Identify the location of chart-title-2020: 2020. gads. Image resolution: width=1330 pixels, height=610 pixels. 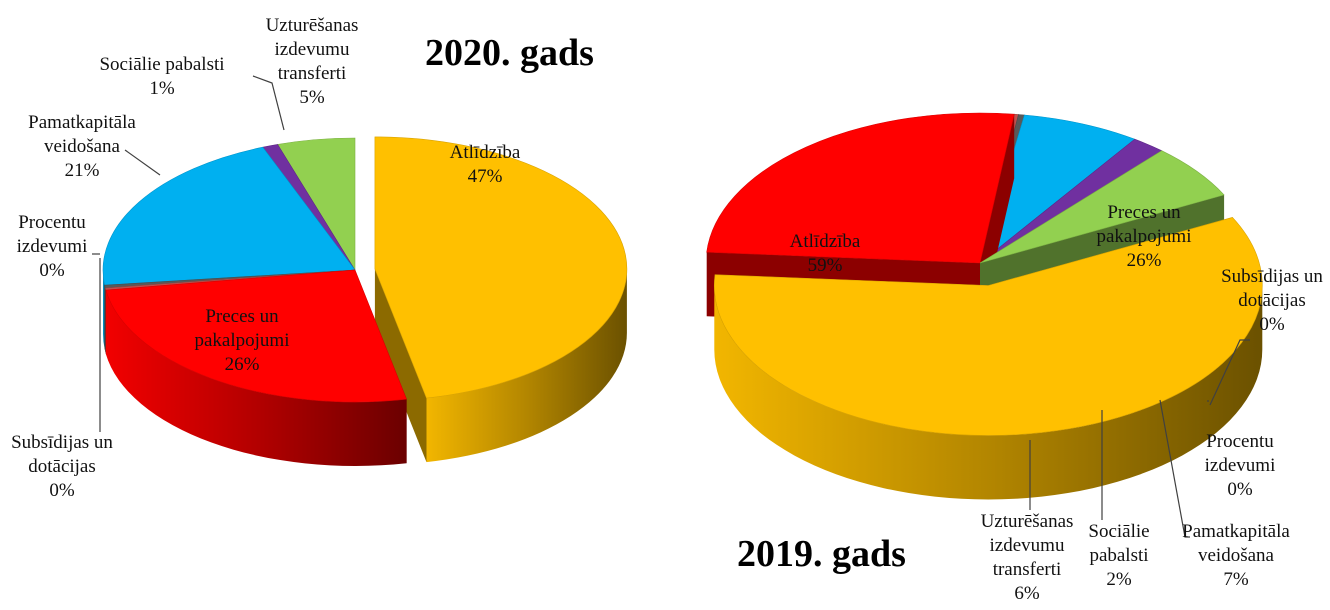
(509, 53).